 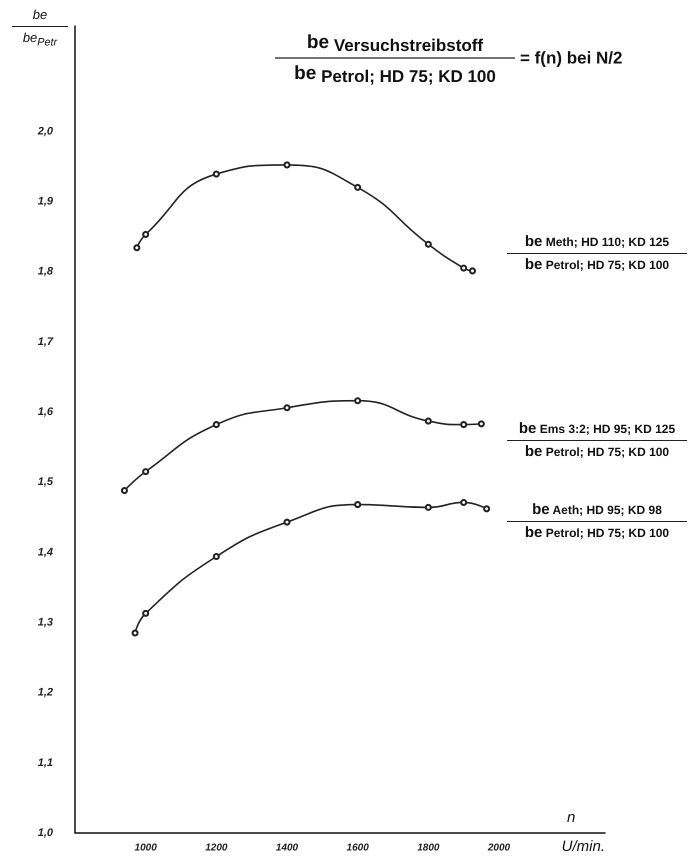 What do you see at coordinates (571, 817) in the screenshot?
I see `annotation: n` at bounding box center [571, 817].